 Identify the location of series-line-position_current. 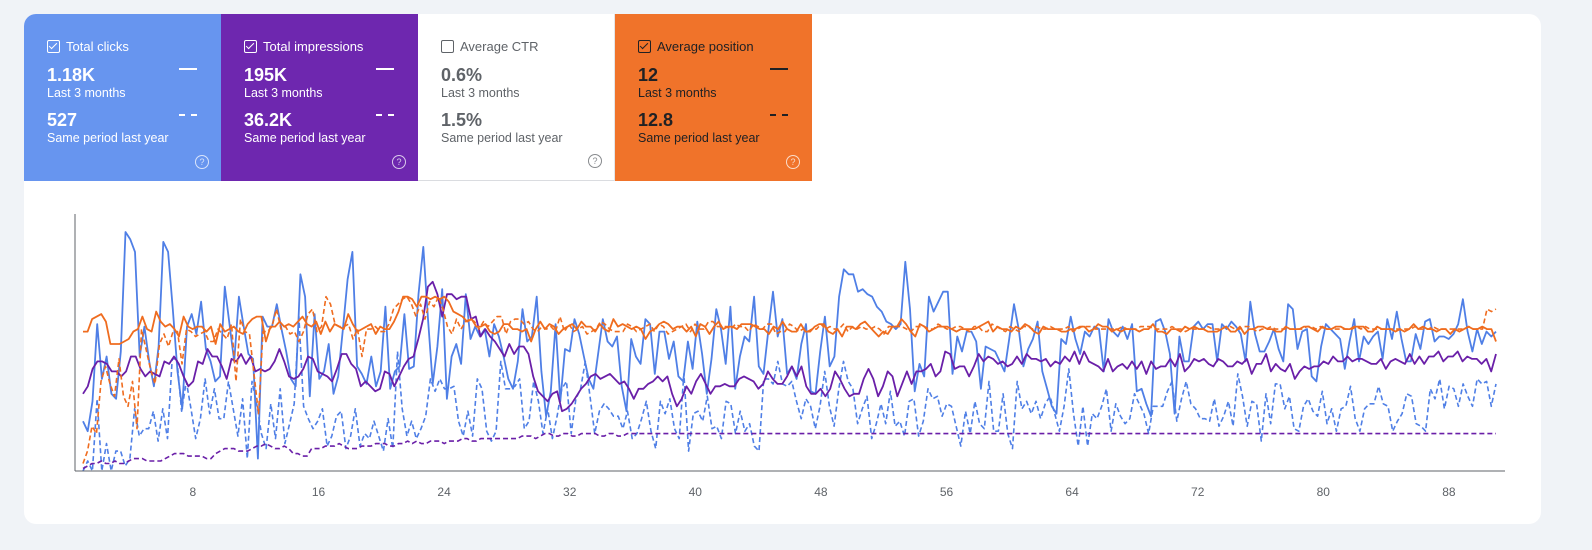
(790, 320).